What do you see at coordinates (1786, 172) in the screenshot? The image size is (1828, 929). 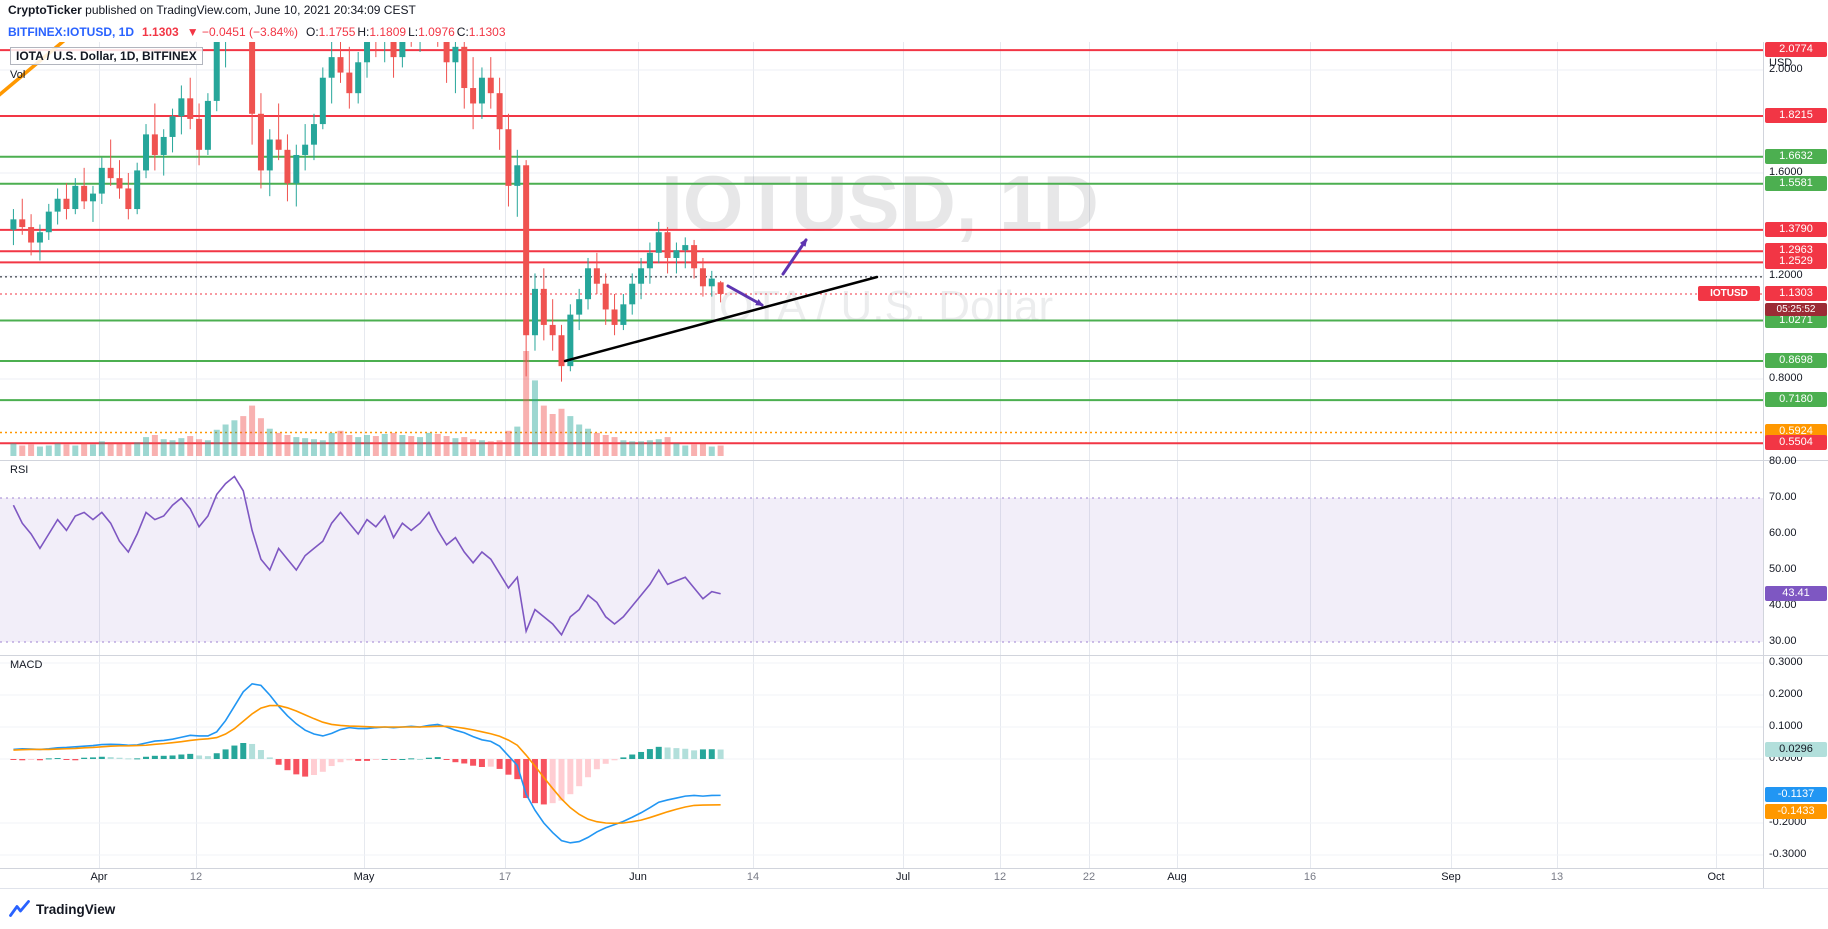 I see `axis-tick: 1.6000` at bounding box center [1786, 172].